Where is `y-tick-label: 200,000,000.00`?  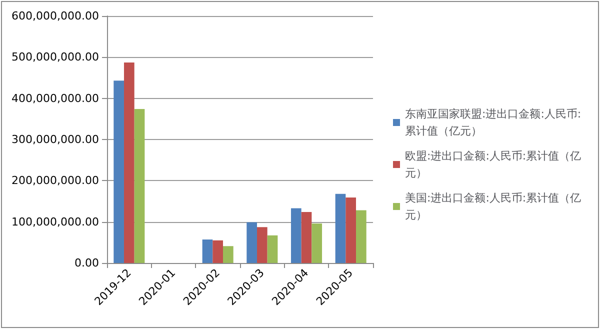 y-tick-label: 200,000,000.00 is located at coordinates (55, 181).